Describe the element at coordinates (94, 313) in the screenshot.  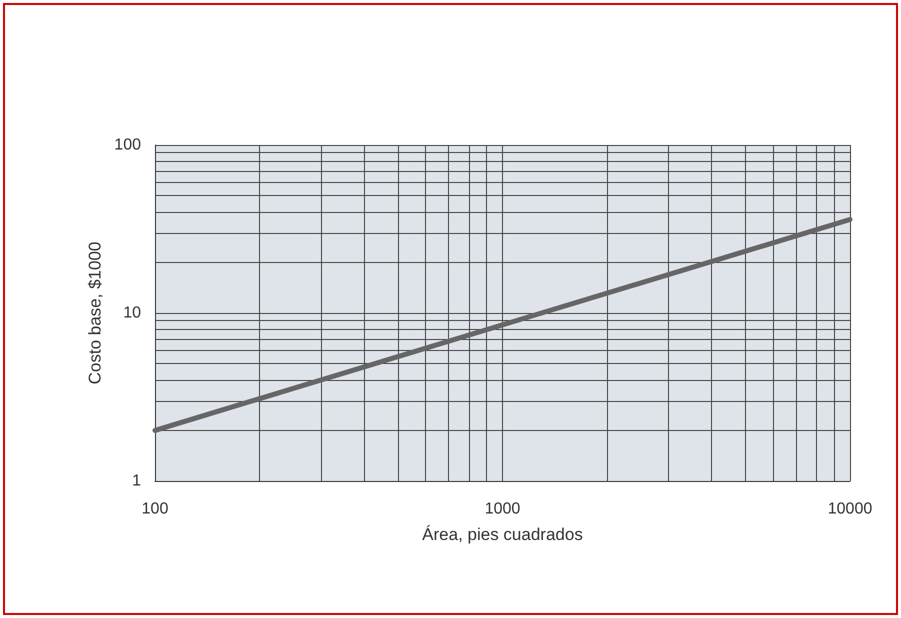
I see `y-axis-title: Costo base, $1000` at that location.